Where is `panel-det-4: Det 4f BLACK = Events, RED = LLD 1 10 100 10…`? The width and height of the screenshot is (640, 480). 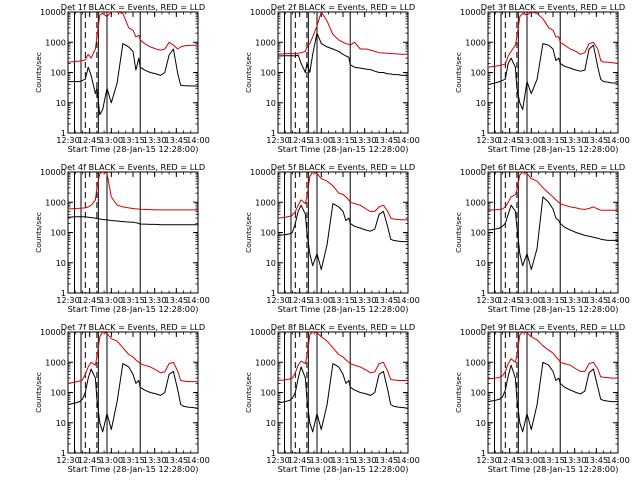
panel-det-4: Det 4f BLACK = Events, RED = LLD 1 10 100 10… is located at coordinates (122, 238).